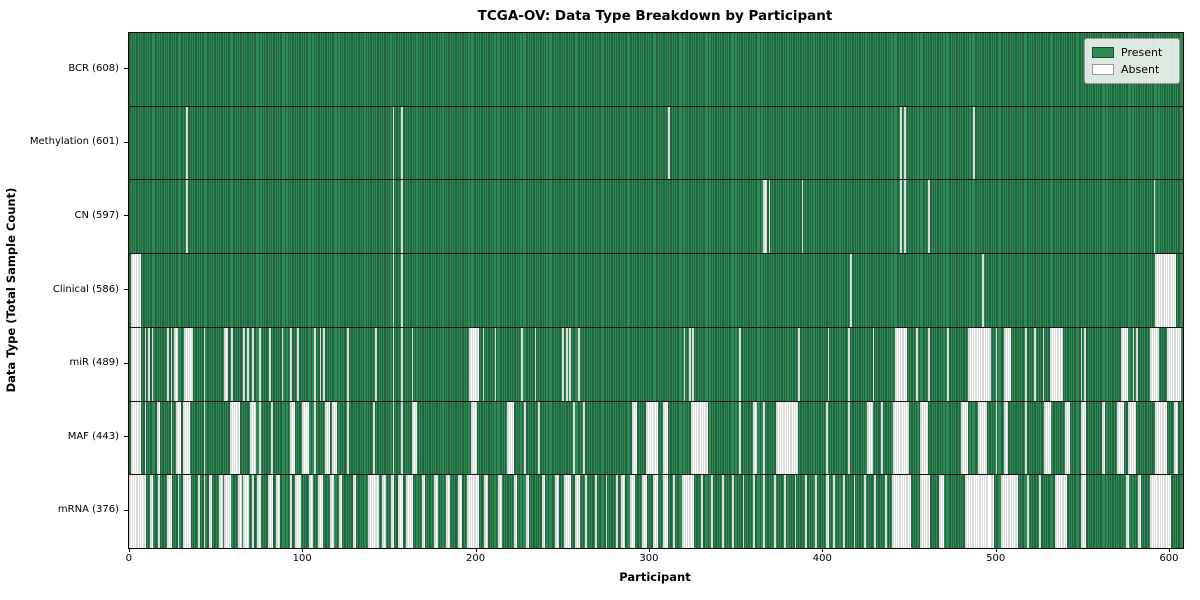 The width and height of the screenshot is (1200, 600). Describe the element at coordinates (1132, 61) in the screenshot. I see `legend: Present Absent` at that location.